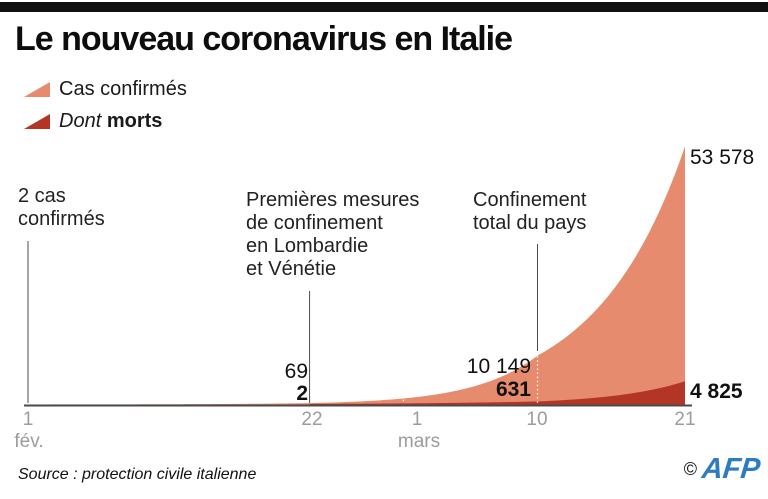 This screenshot has width=768, height=499. I want to click on value-confirmed-final: 53 578, so click(722, 157).